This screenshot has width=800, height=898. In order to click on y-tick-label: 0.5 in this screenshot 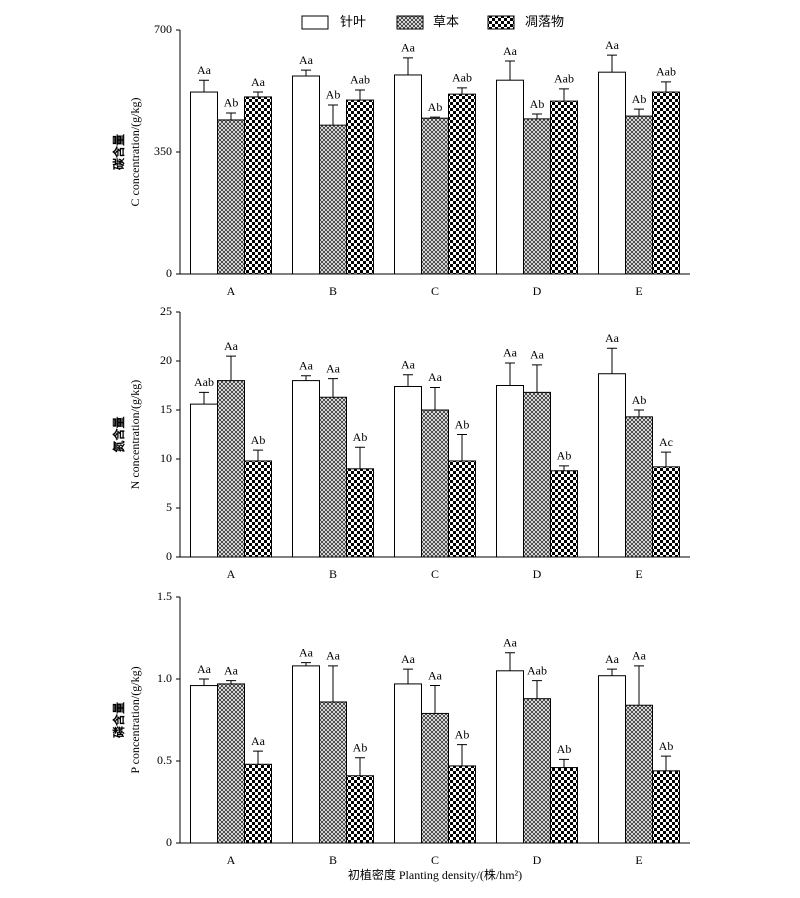, I will do `click(164, 760)`.